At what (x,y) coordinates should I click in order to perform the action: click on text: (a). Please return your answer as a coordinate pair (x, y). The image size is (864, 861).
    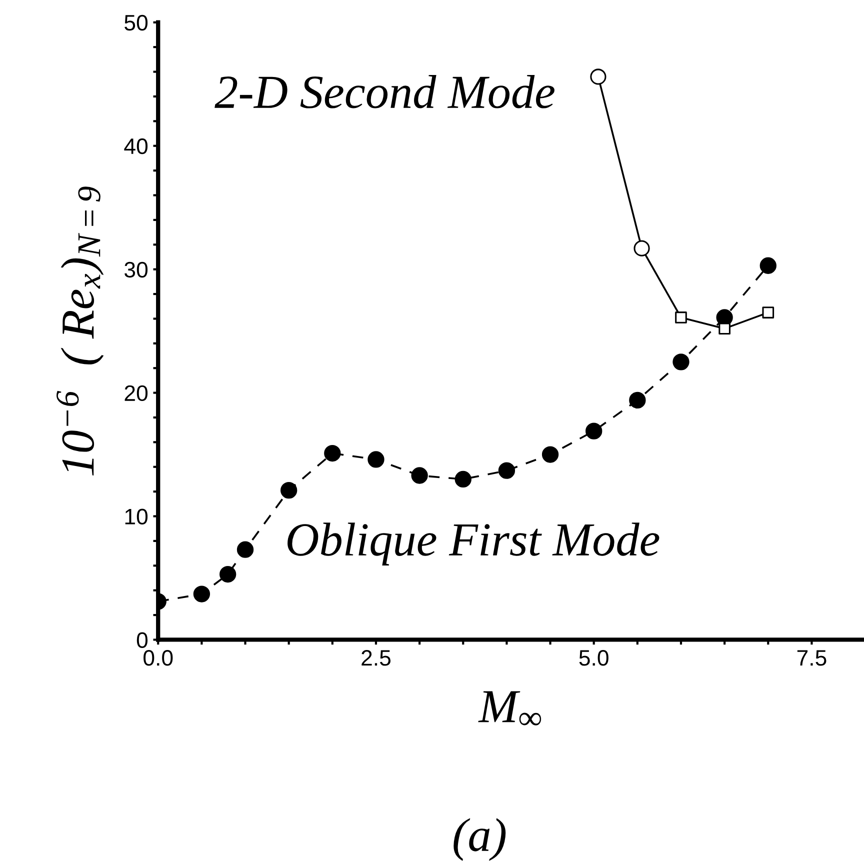
    Looking at the image, I should click on (480, 839).